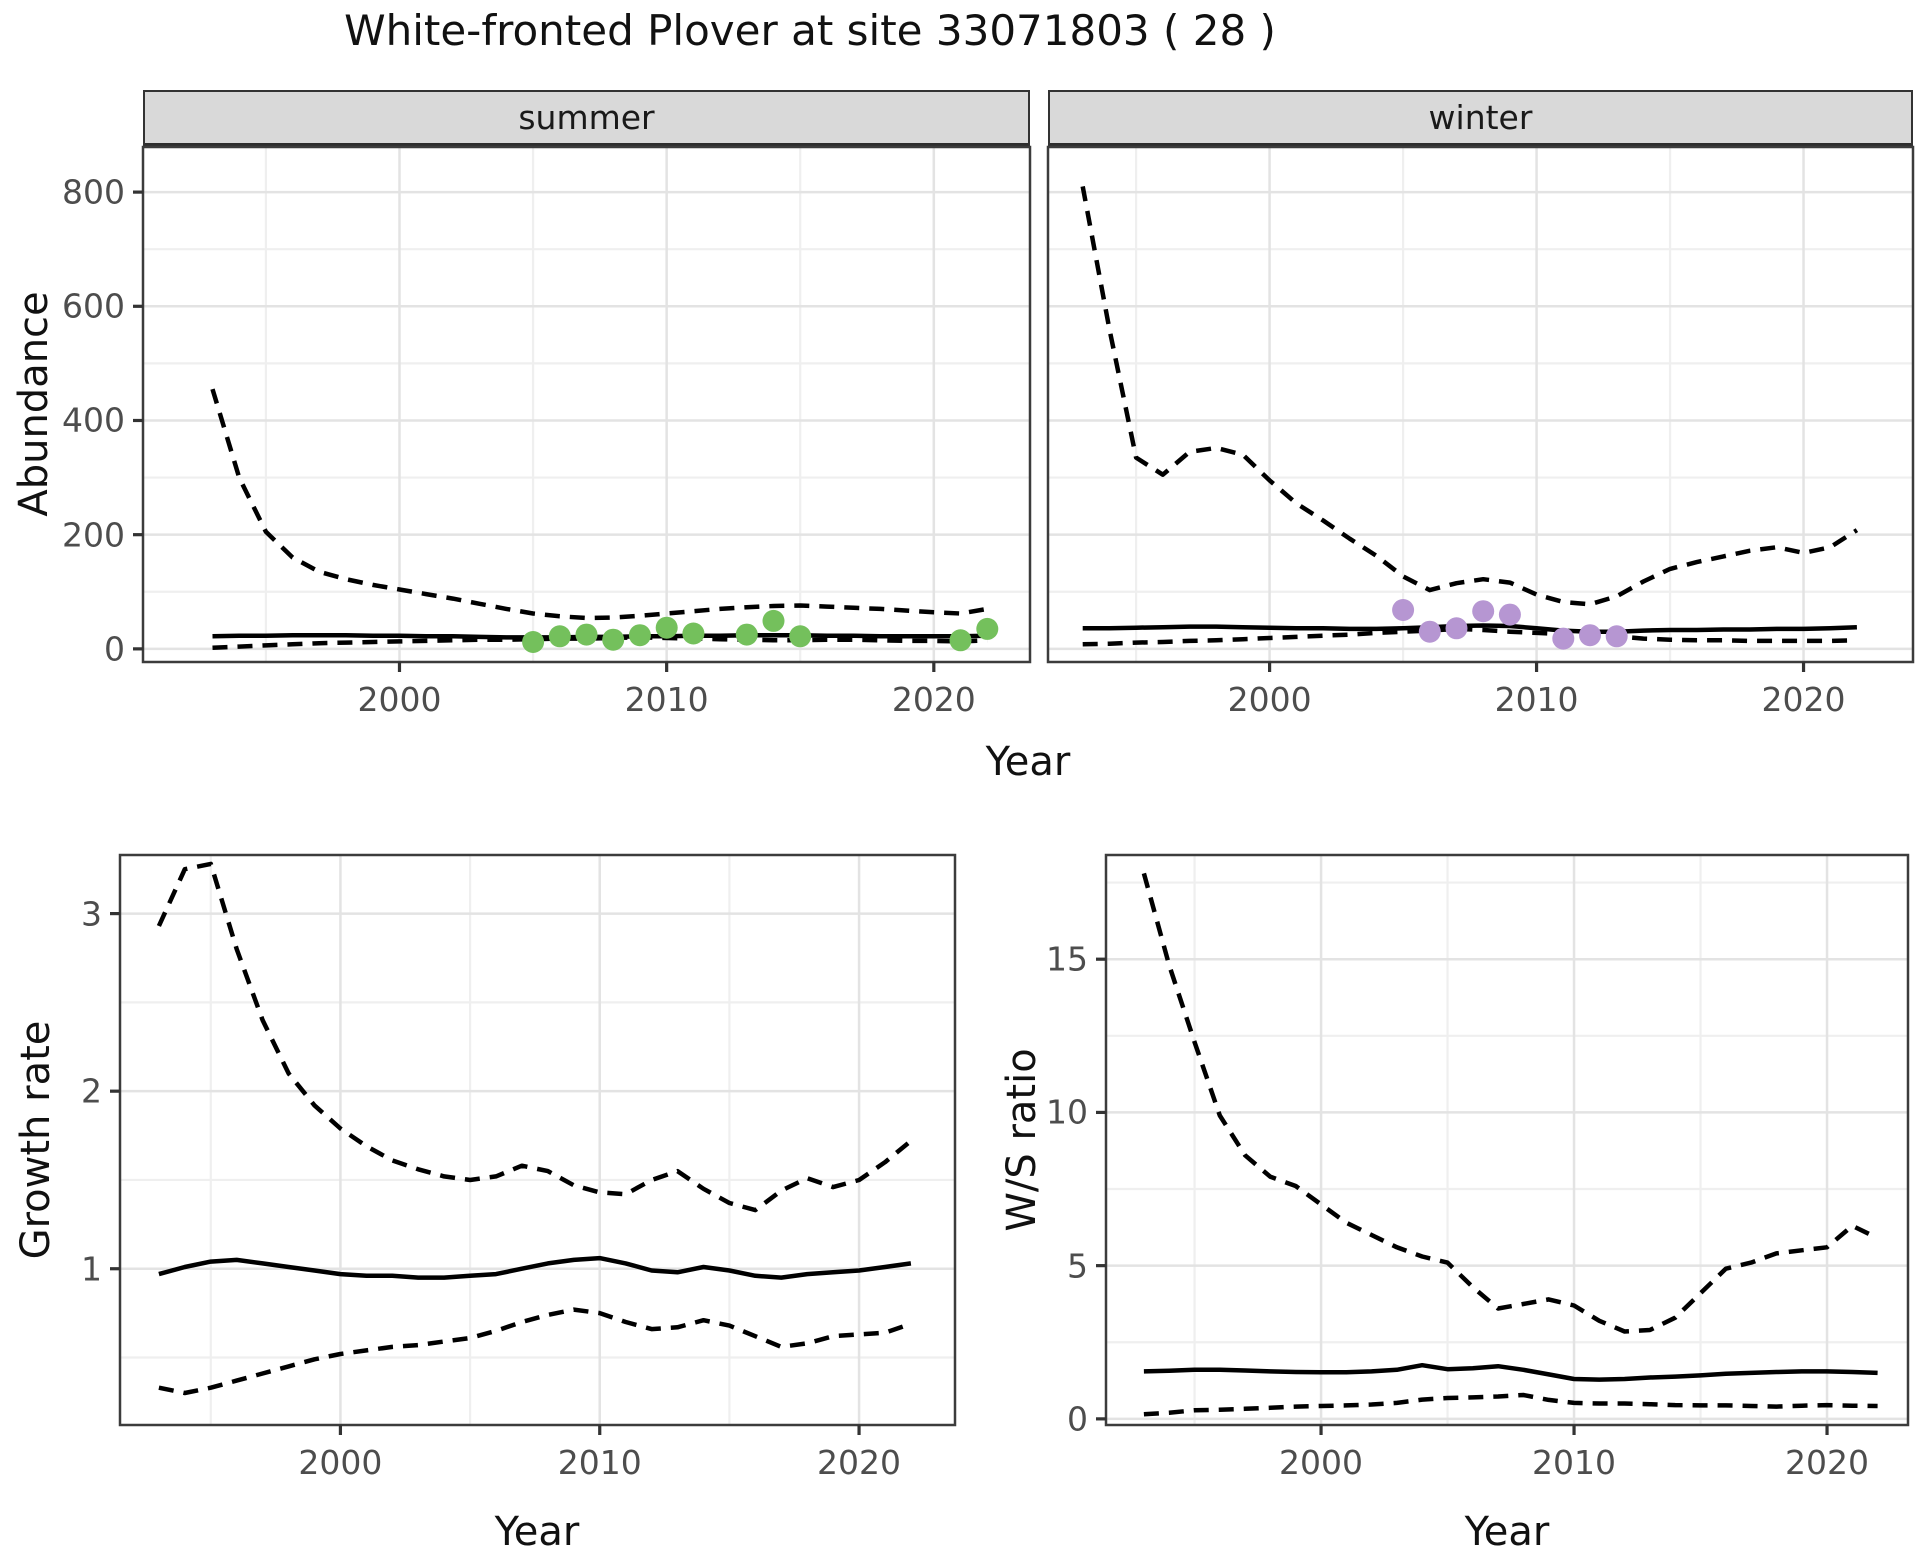  Describe the element at coordinates (1269, 699) in the screenshot. I see `x-tick-label-winter-2000: 2000` at that location.